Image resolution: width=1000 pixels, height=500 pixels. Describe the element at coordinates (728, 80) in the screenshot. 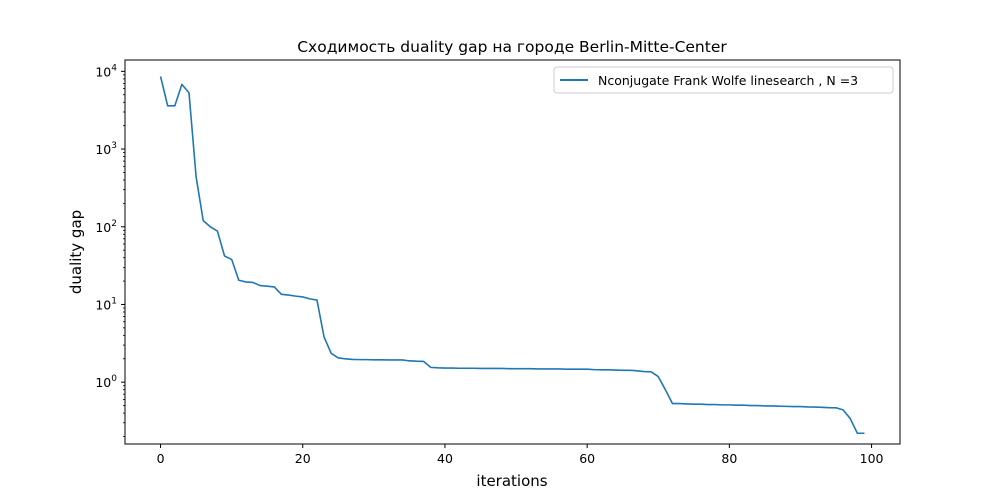

I see `legend-label: Nconjugate Frank Wolfe linesearch , N =3` at that location.